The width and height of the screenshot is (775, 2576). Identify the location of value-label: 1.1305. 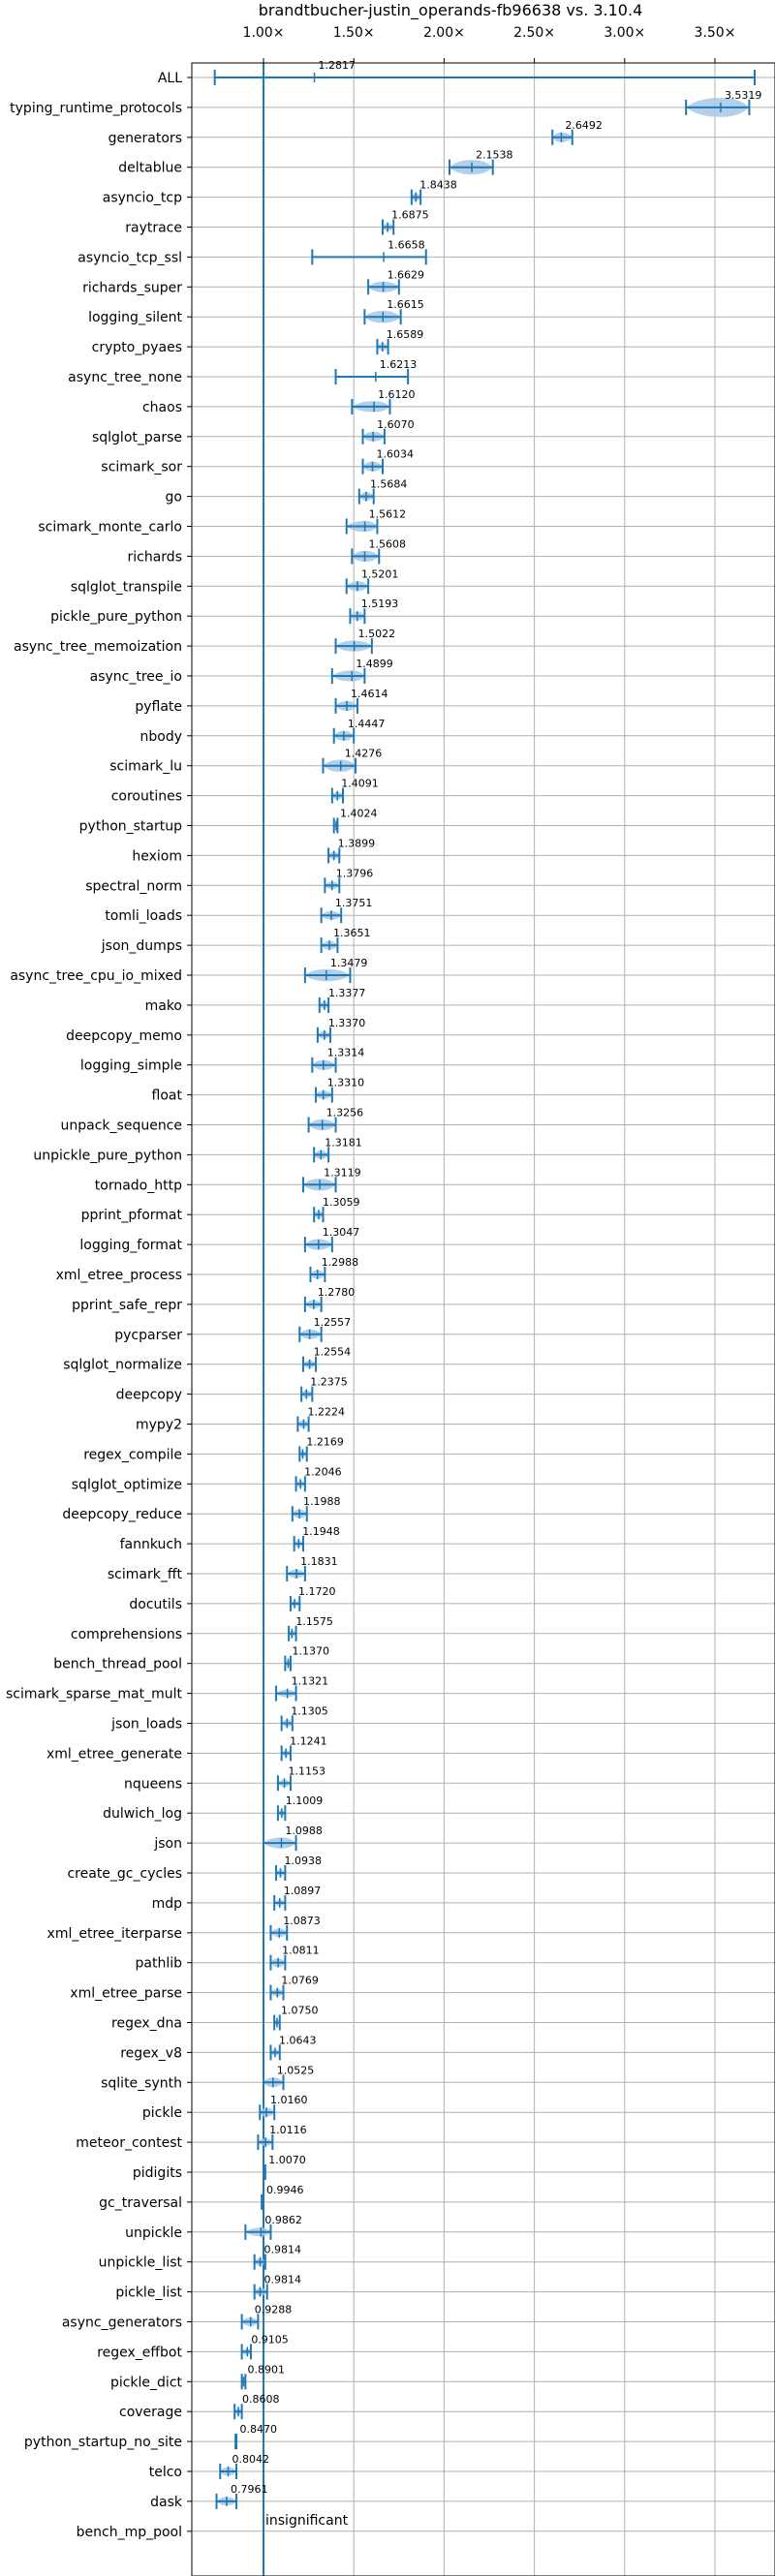
(309, 1711).